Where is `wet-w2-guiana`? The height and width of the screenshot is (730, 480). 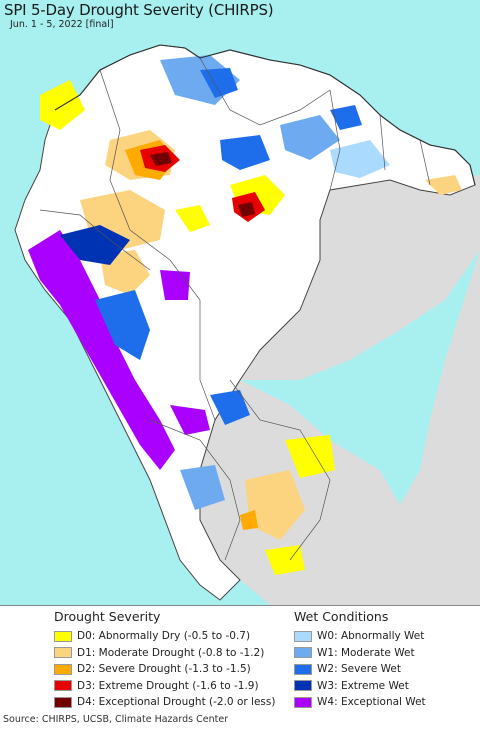
wet-w2-guiana is located at coordinates (346, 117).